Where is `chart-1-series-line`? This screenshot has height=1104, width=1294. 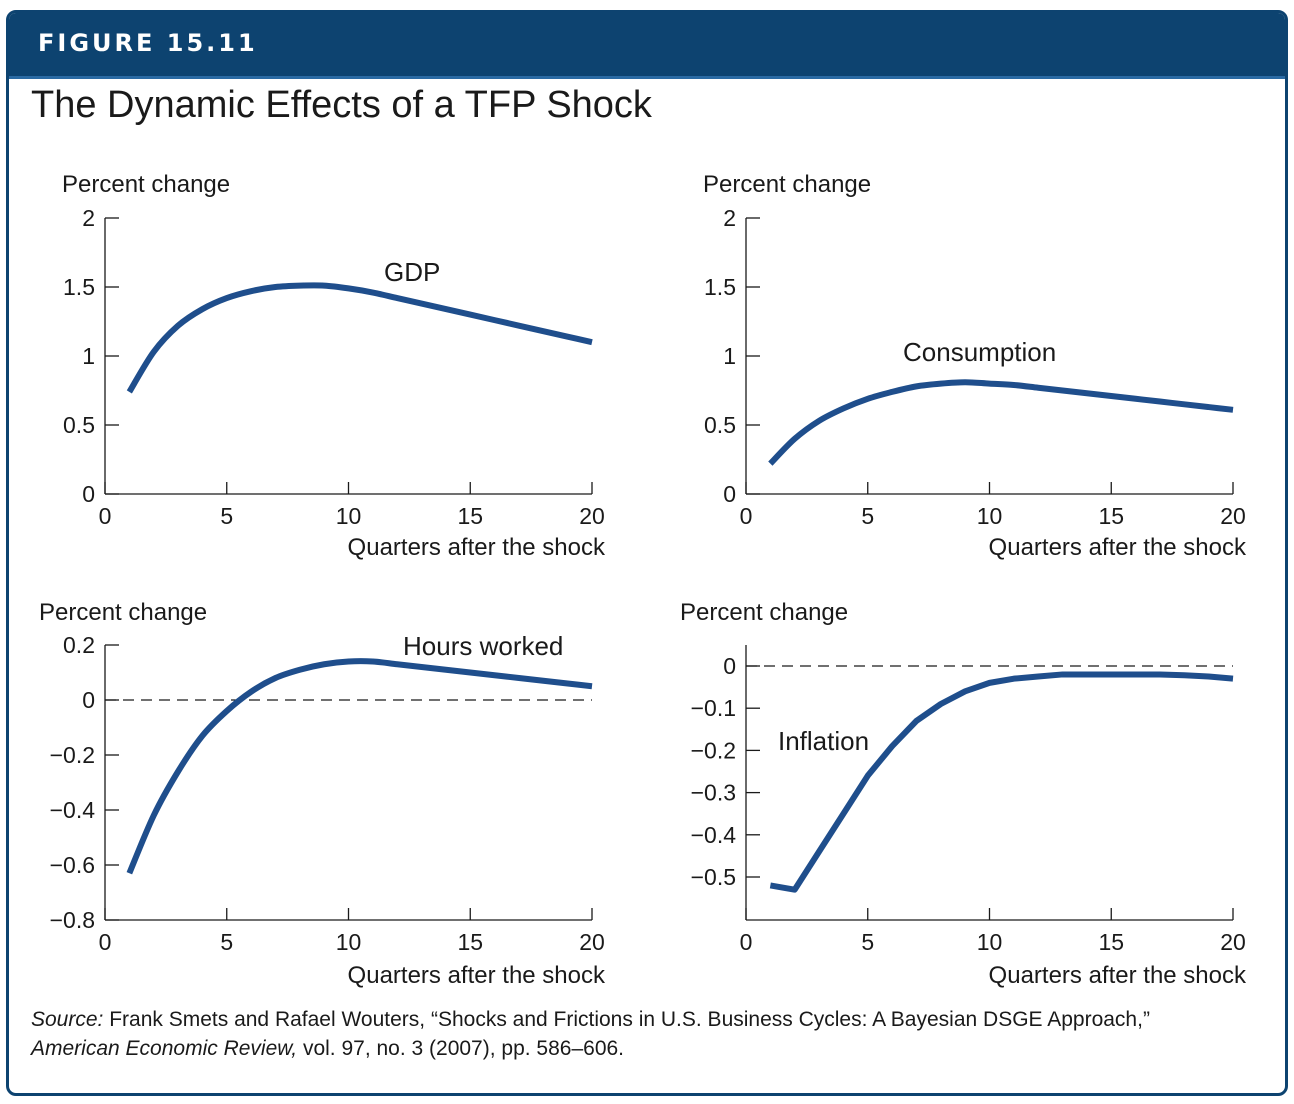 chart-1-series-line is located at coordinates (359, 338).